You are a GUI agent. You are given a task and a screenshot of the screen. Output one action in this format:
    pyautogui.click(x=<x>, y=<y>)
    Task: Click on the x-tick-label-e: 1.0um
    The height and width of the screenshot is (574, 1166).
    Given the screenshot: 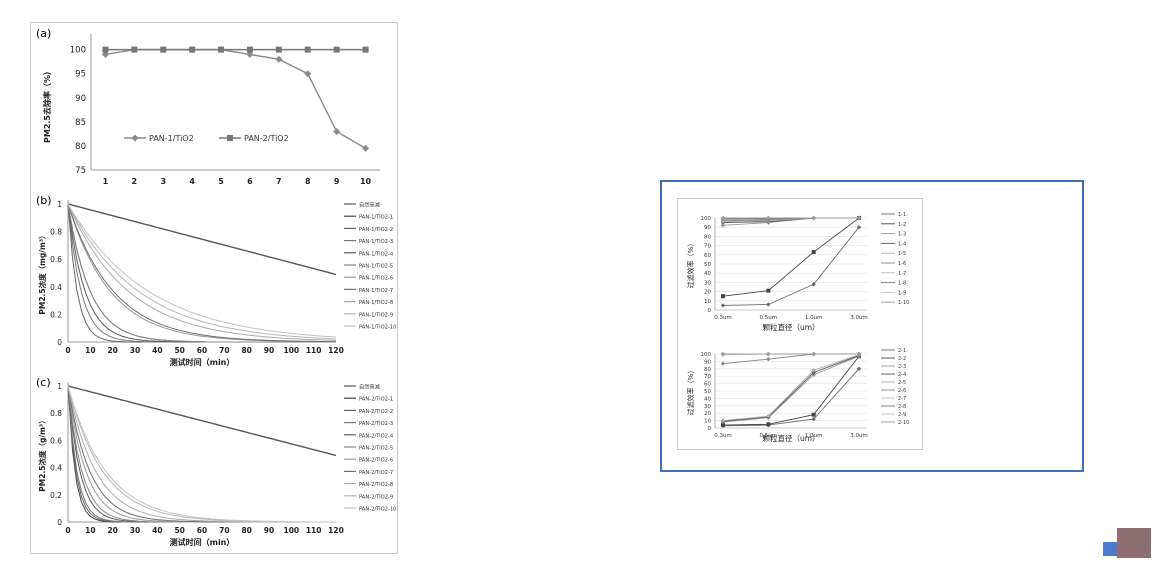 What is the action you would take?
    pyautogui.click(x=814, y=436)
    